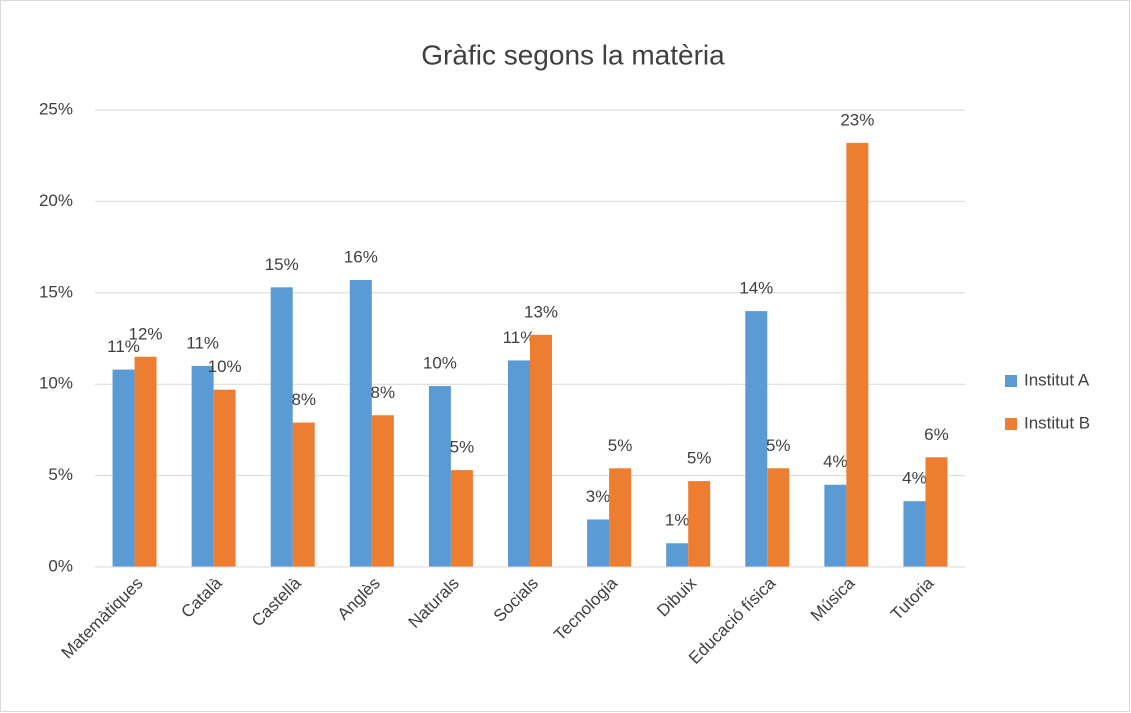 The image size is (1131, 713). Describe the element at coordinates (756, 288) in the screenshot. I see `value-label: 14%` at that location.